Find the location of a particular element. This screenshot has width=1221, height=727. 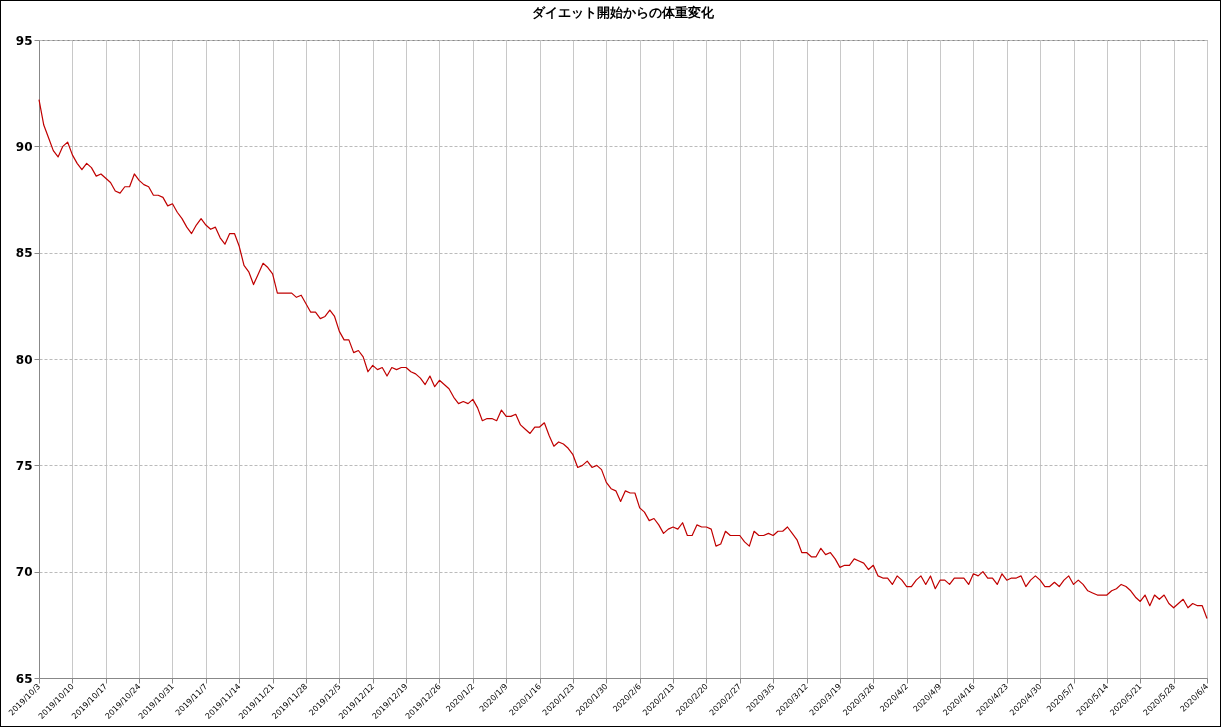

y-tick-label: 90 is located at coordinates (24, 146).